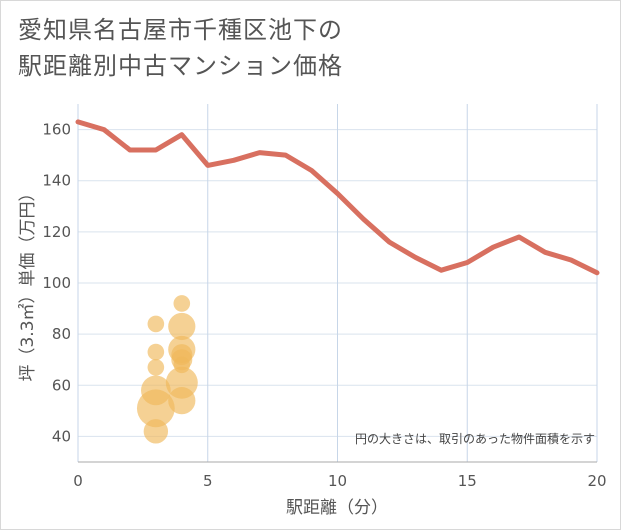 The width and height of the screenshot is (621, 530). What do you see at coordinates (61, 334) in the screenshot?
I see `y-tick-label: 80` at bounding box center [61, 334].